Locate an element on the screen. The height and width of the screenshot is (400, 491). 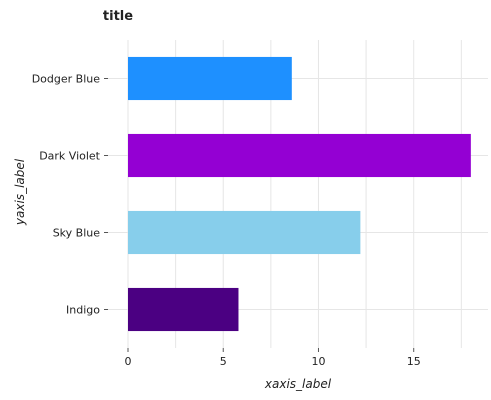
bar-indigo is located at coordinates (183, 309).